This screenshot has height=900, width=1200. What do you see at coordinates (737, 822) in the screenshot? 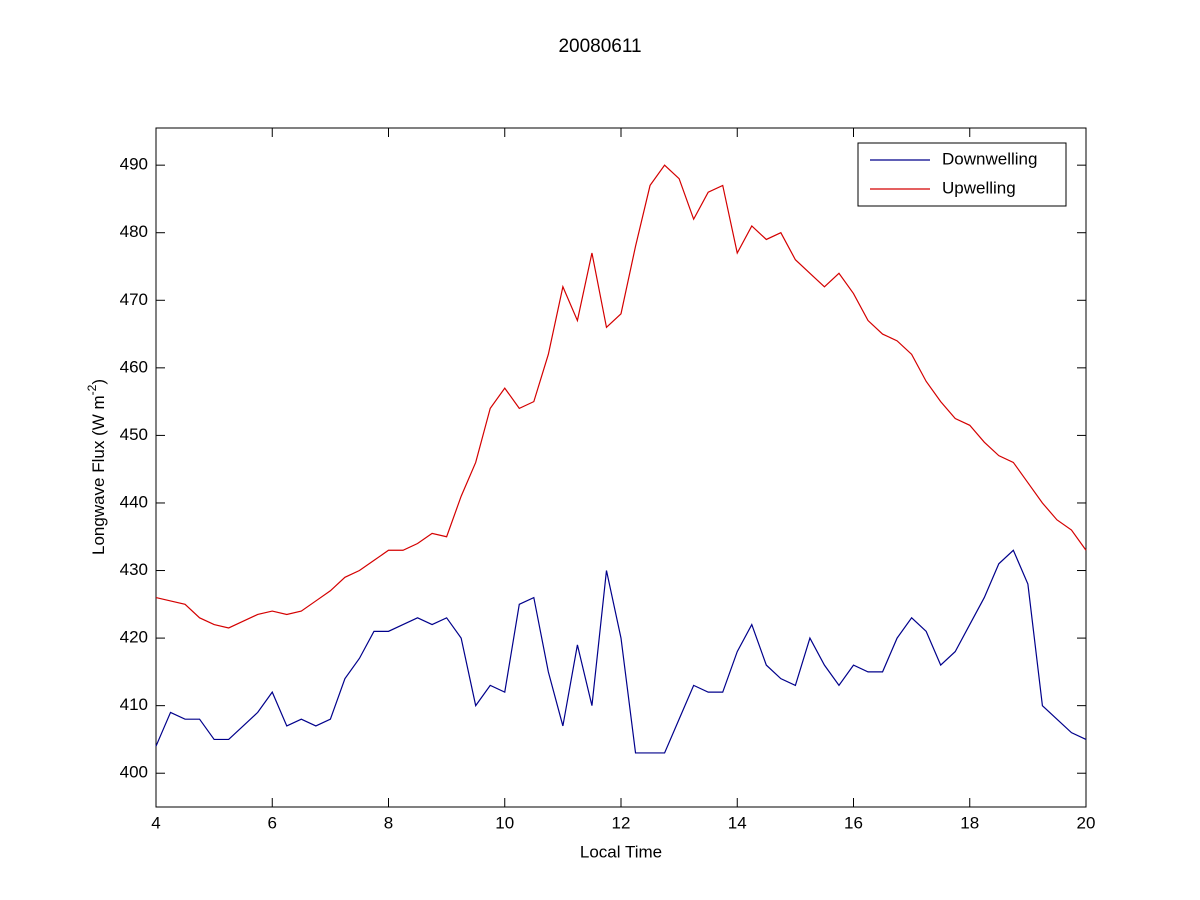
I see `x-tick-label: 14` at bounding box center [737, 822].